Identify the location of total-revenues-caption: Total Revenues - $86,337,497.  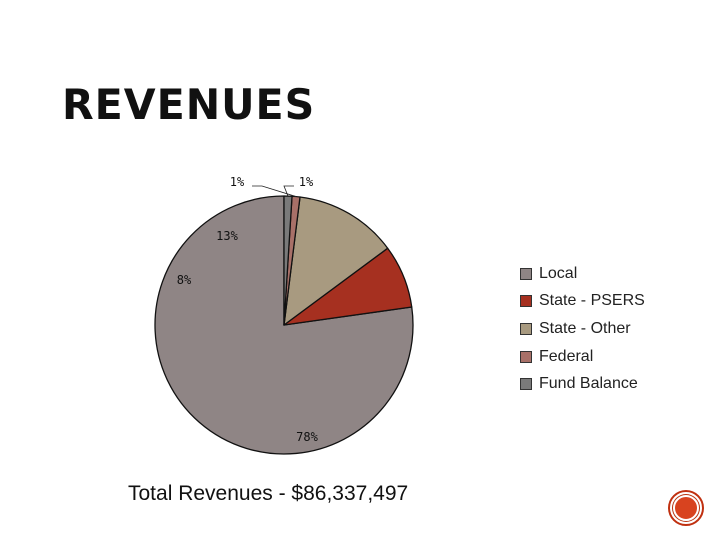
(268, 493).